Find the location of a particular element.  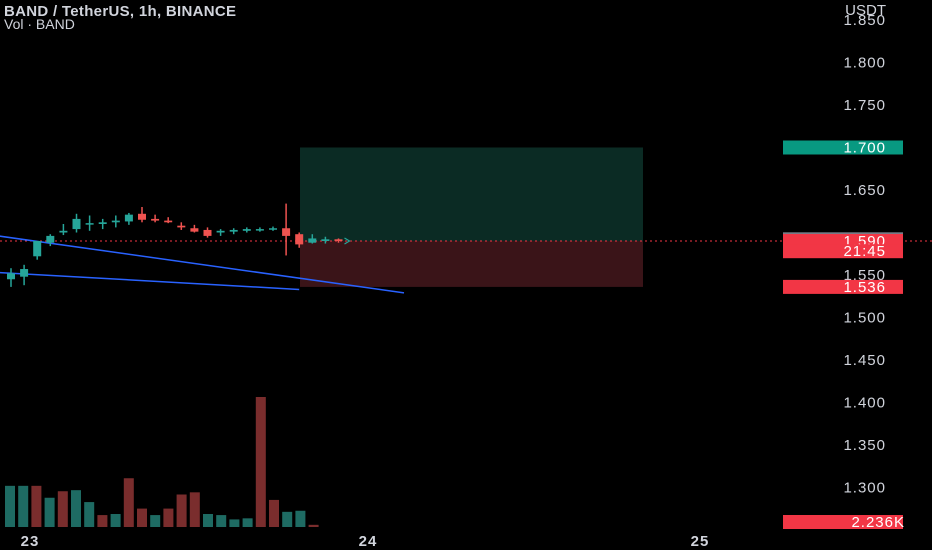

price-tick-label: 1.400 is located at coordinates (864, 403).